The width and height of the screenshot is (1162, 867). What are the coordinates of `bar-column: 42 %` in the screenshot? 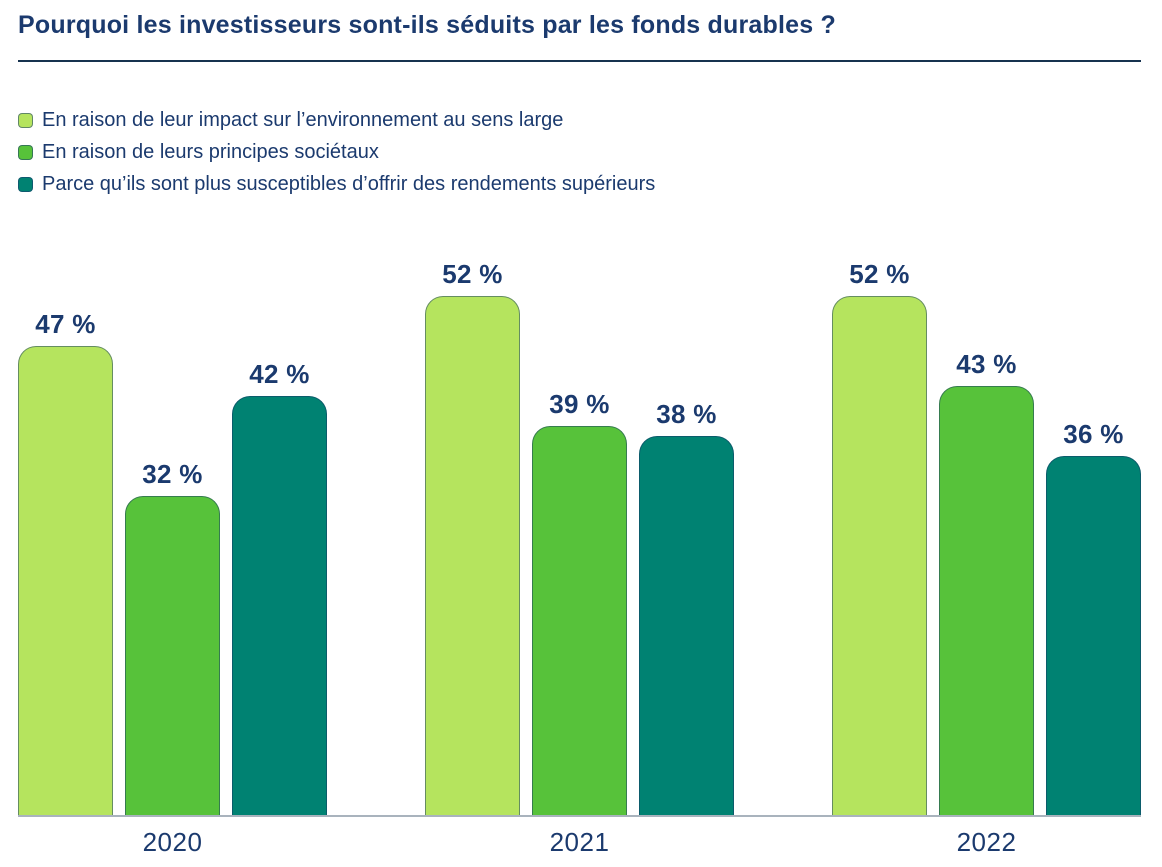 It's located at (279, 587).